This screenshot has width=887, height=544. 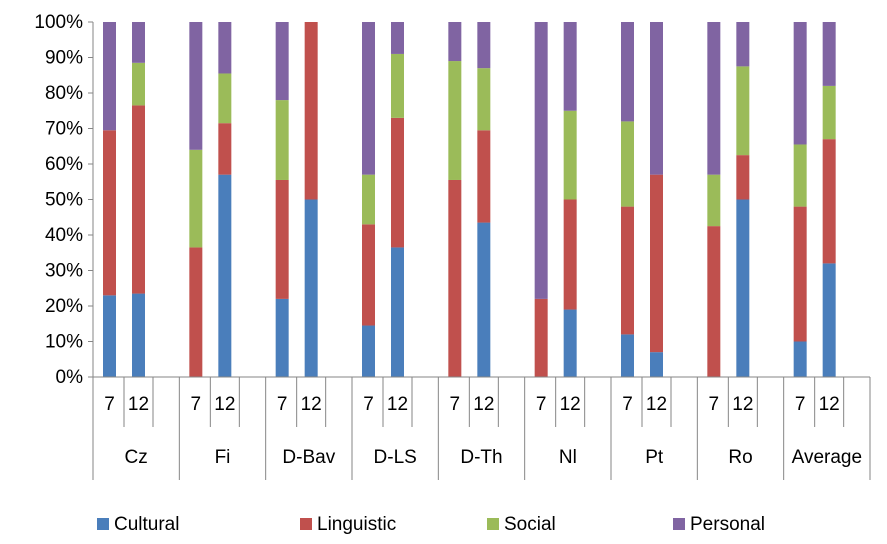 I want to click on y-tick-label: 0%, so click(x=70, y=377).